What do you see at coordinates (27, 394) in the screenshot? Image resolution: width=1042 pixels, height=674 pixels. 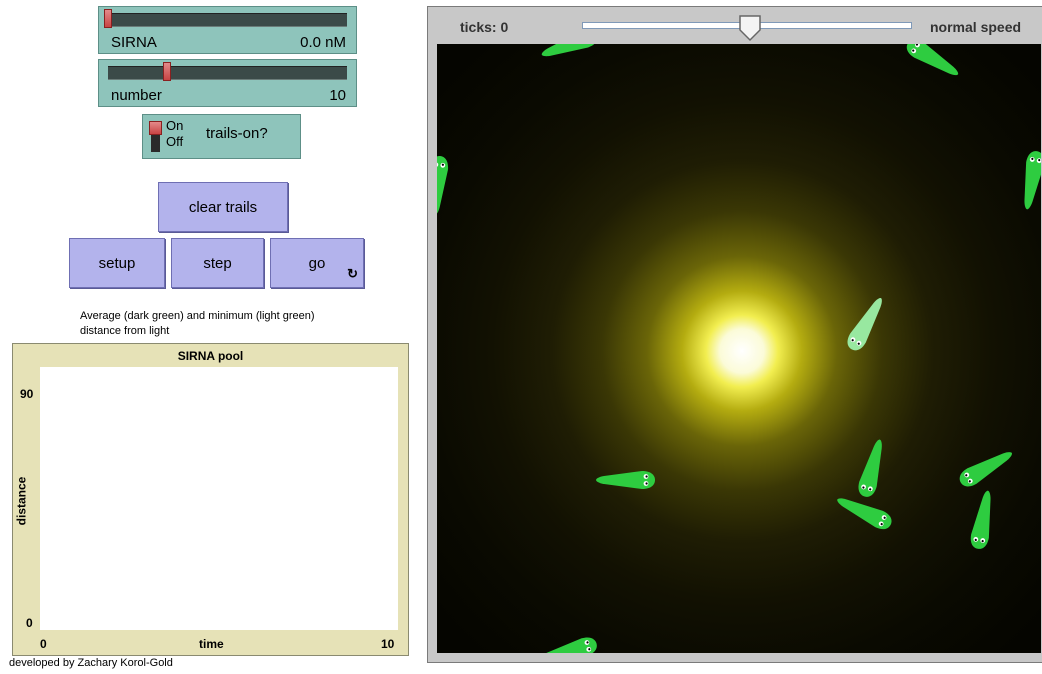 I see `y-max-label: 90` at bounding box center [27, 394].